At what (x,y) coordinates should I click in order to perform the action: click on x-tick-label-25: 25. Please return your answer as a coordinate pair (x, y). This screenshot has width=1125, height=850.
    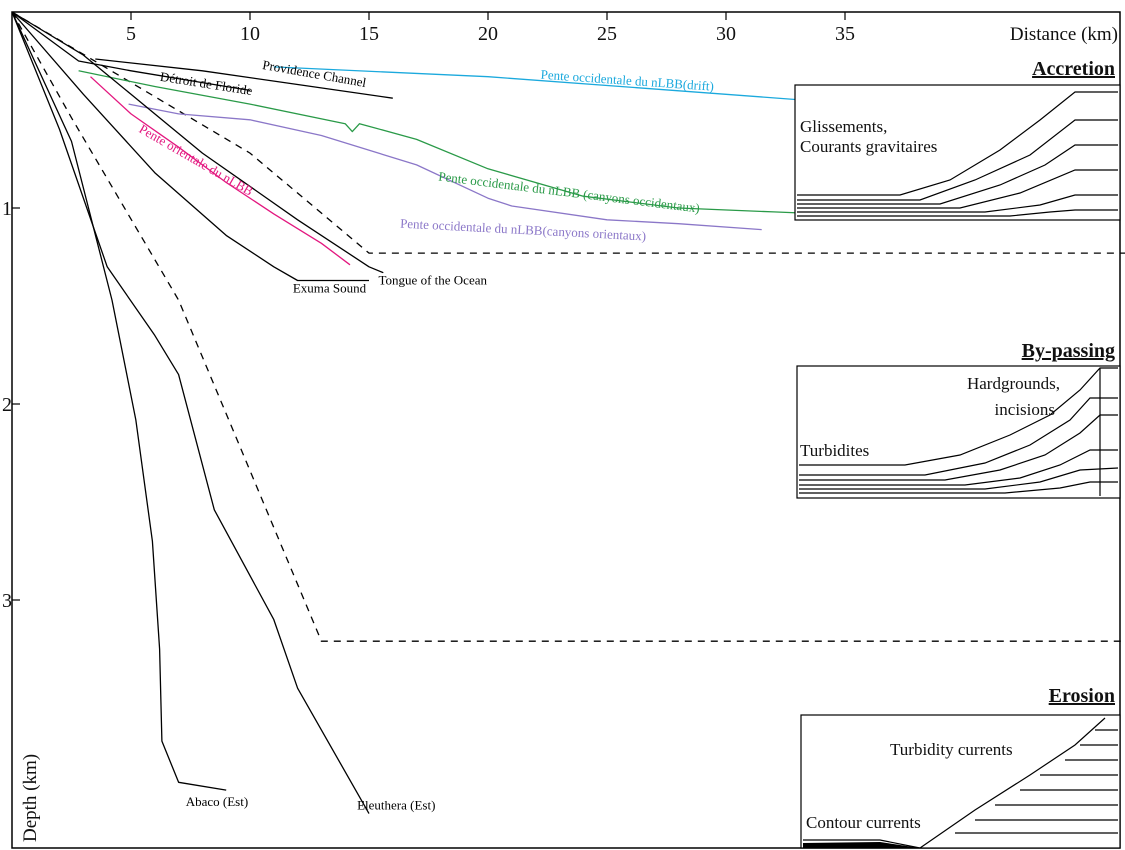
    Looking at the image, I should click on (607, 34).